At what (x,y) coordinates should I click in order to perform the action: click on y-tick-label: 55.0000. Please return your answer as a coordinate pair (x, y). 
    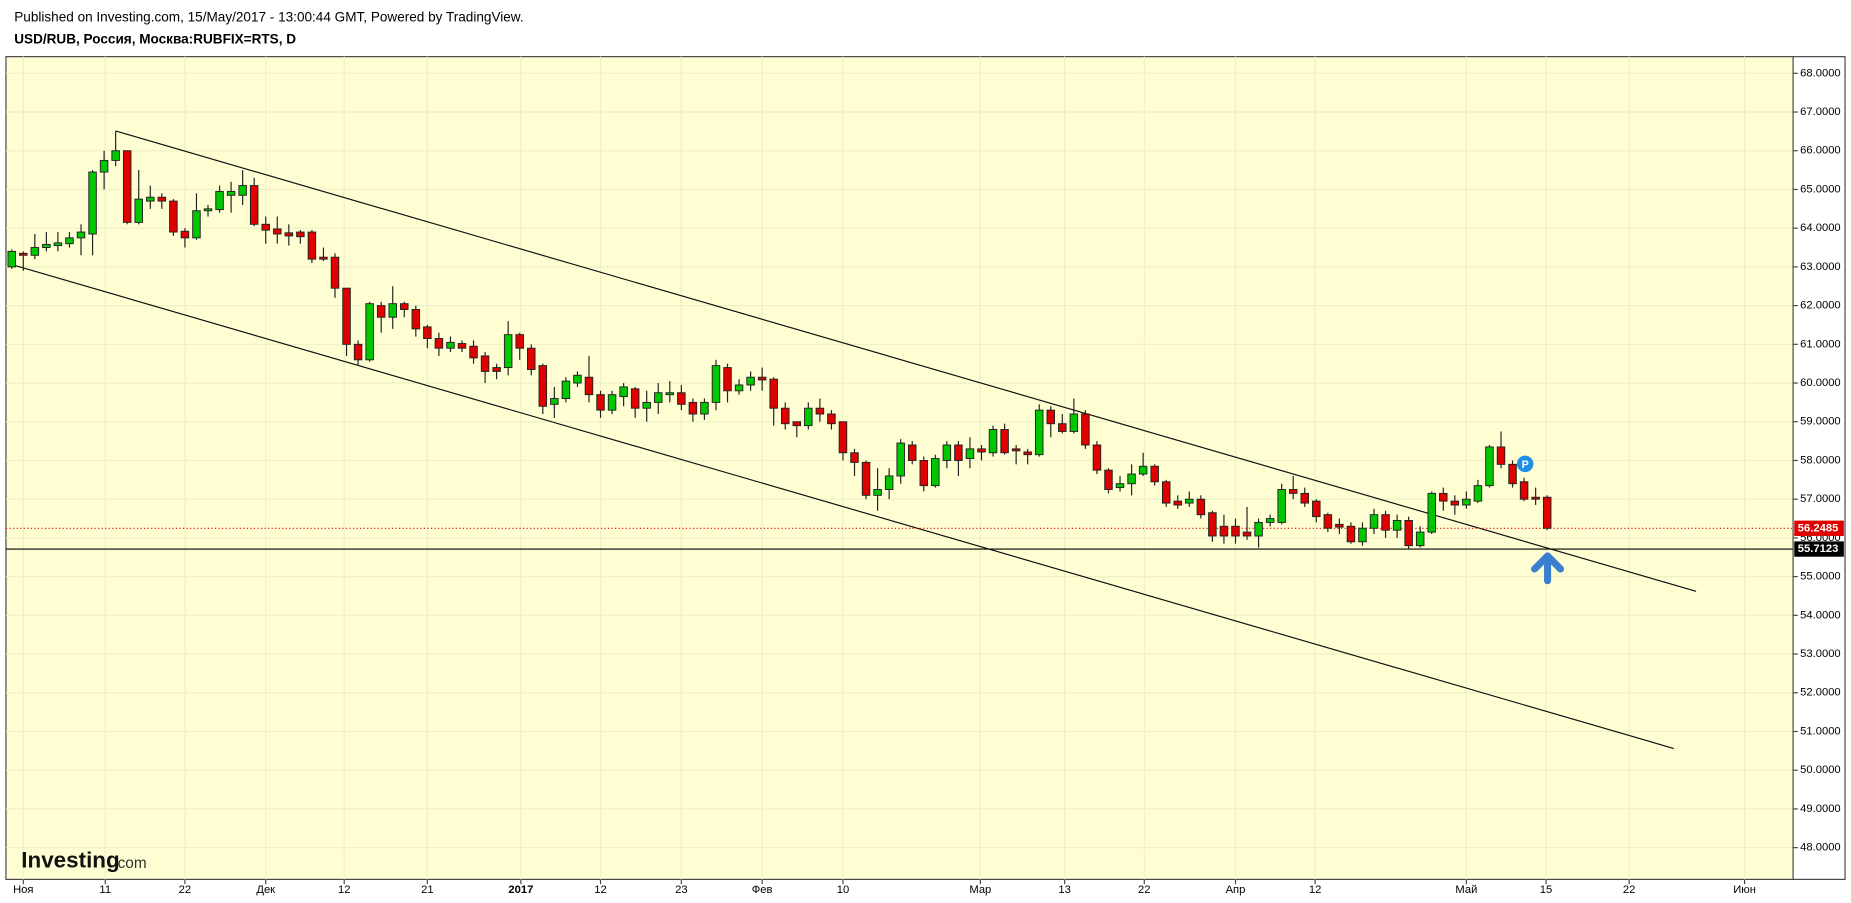
    Looking at the image, I should click on (1820, 577).